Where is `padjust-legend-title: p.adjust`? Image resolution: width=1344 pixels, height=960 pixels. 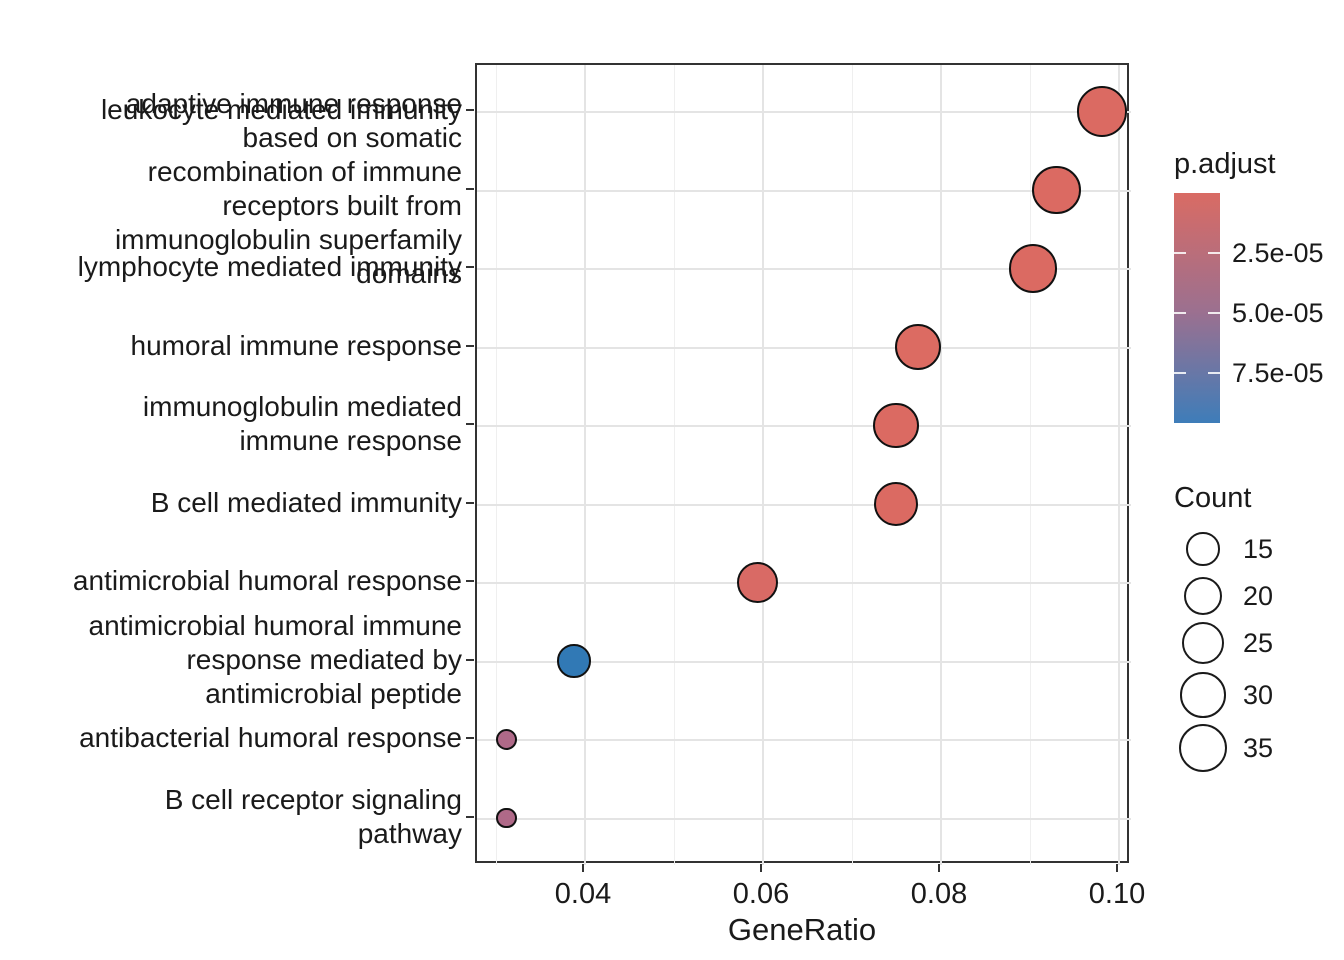
padjust-legend-title: p.adjust is located at coordinates (1225, 164).